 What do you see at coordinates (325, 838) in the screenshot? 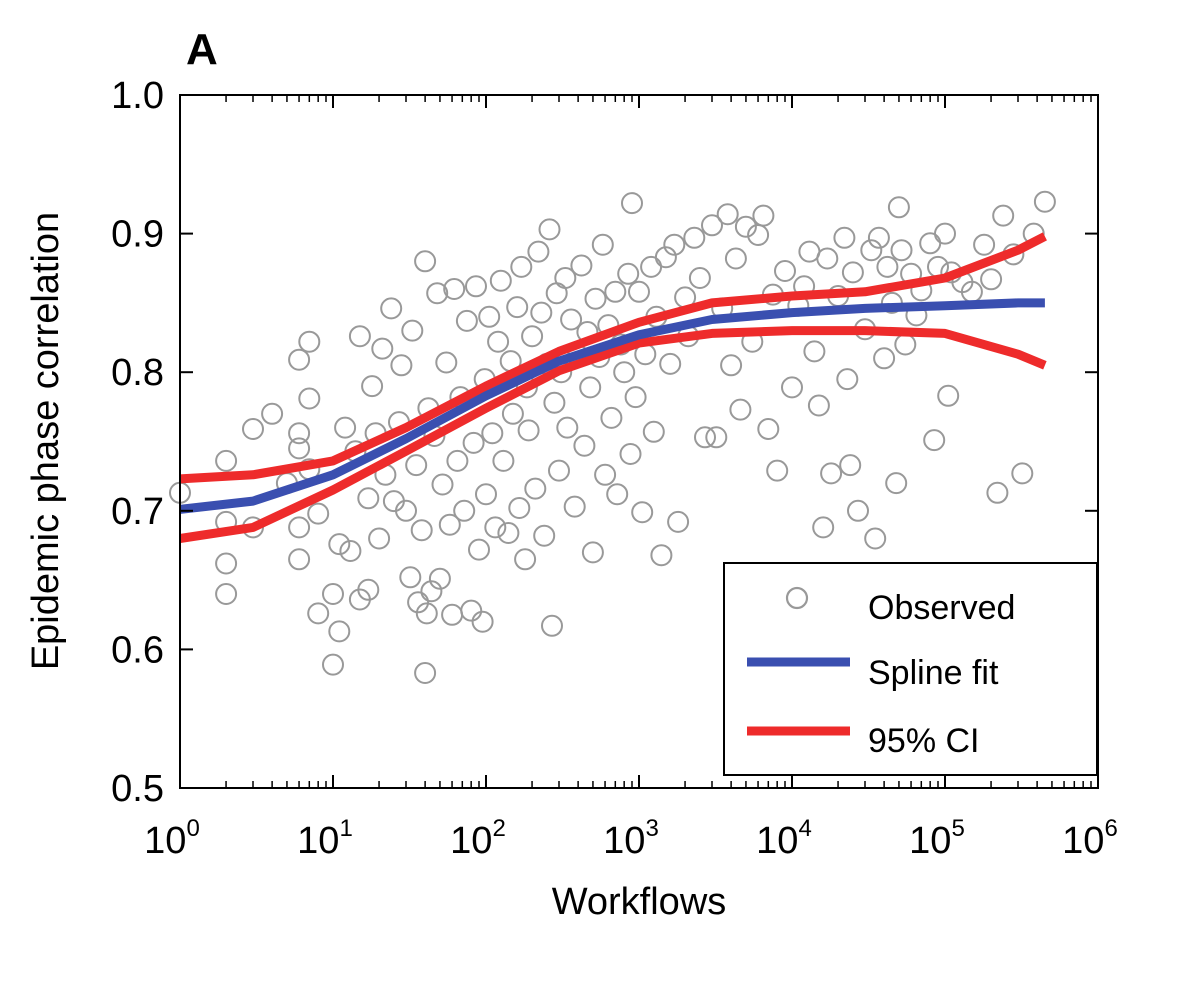
I see `x-tick-label: 10¹` at bounding box center [325, 838].